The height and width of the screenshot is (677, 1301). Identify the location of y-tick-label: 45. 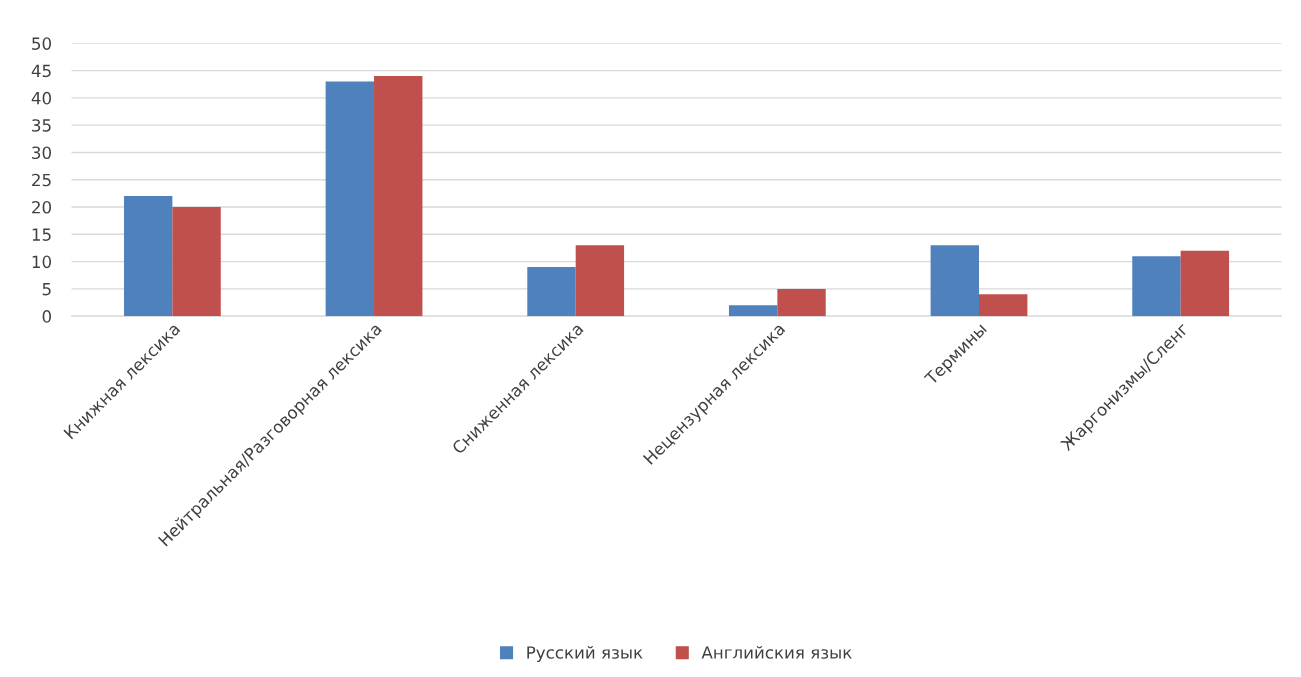
(41, 71).